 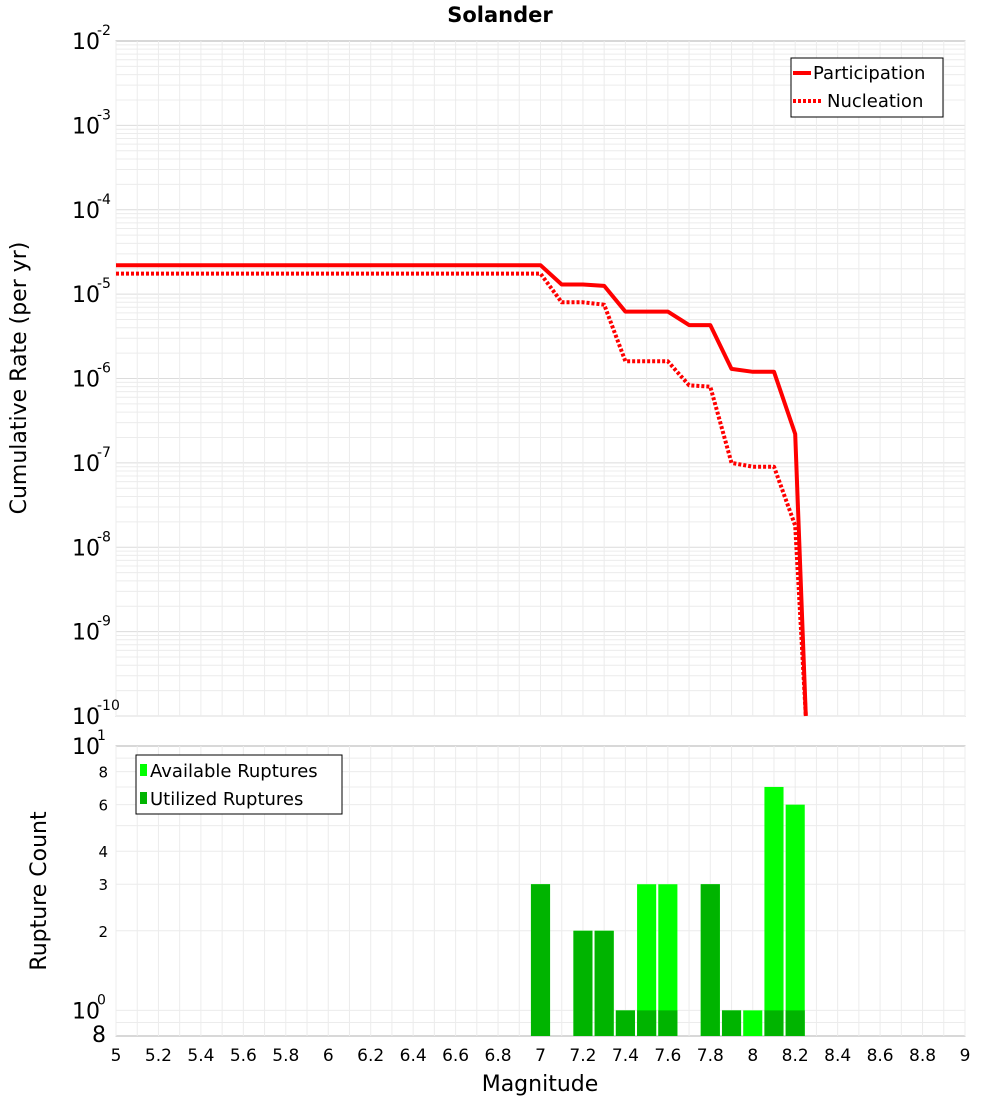 What do you see at coordinates (104, 284) in the screenshot?
I see `rate-y-tick-exponent: -5` at bounding box center [104, 284].